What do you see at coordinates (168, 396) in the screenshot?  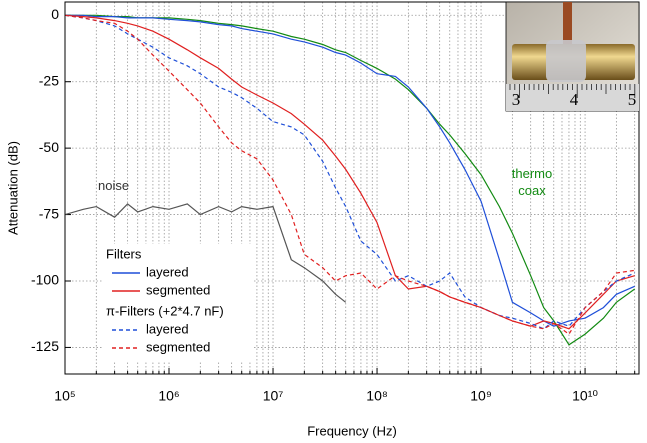 I see `x-tick-label: 10⁶` at bounding box center [168, 396].